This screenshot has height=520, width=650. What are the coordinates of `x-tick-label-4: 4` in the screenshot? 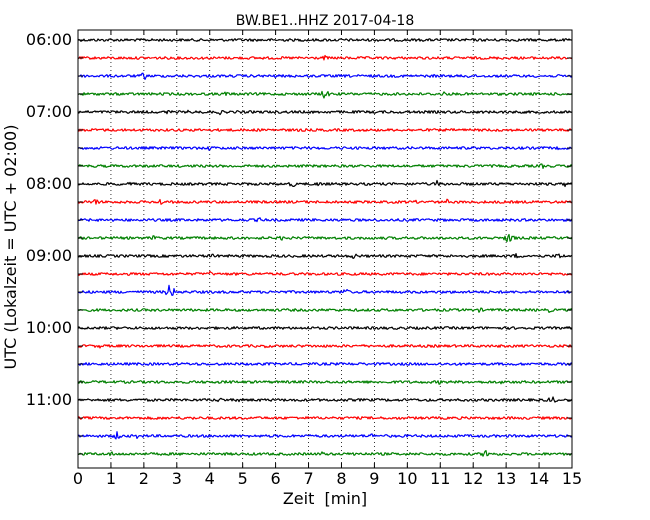 It's located at (210, 478).